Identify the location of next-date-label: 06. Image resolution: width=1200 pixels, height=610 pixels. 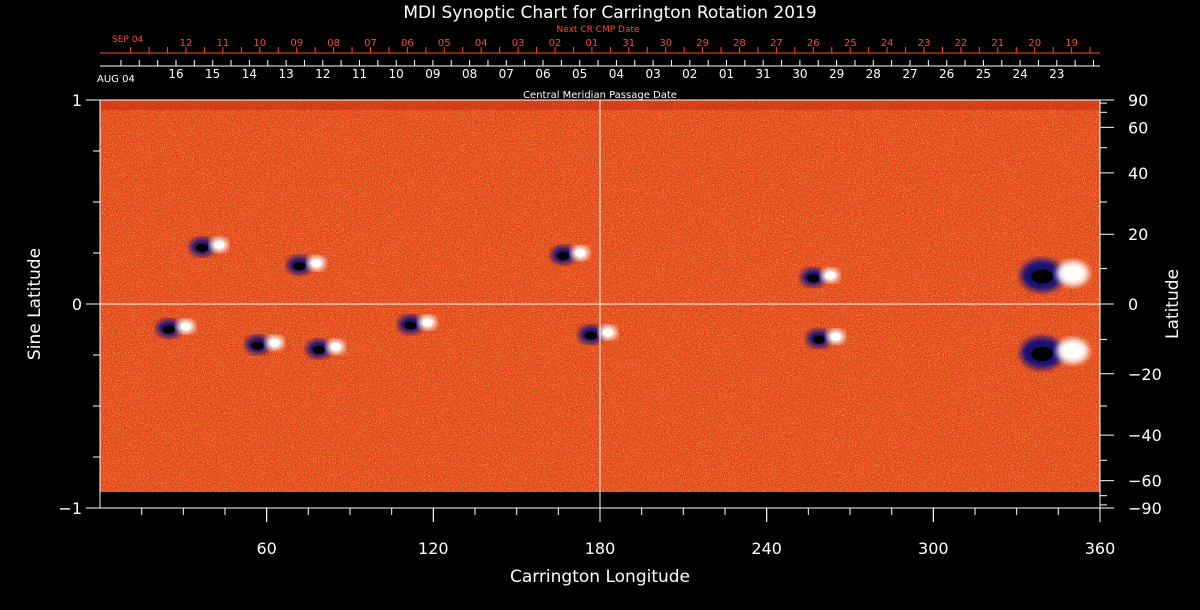
(407, 43).